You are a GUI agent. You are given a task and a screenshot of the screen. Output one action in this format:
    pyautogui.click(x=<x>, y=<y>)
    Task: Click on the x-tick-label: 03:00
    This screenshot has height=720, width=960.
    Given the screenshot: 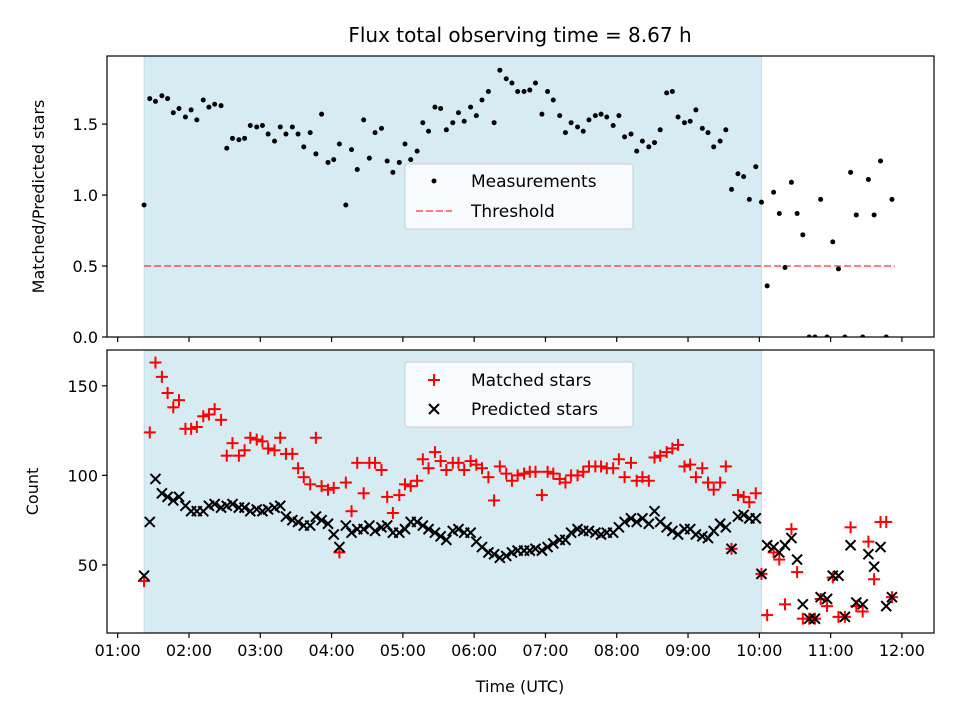 What is the action you would take?
    pyautogui.click(x=260, y=650)
    